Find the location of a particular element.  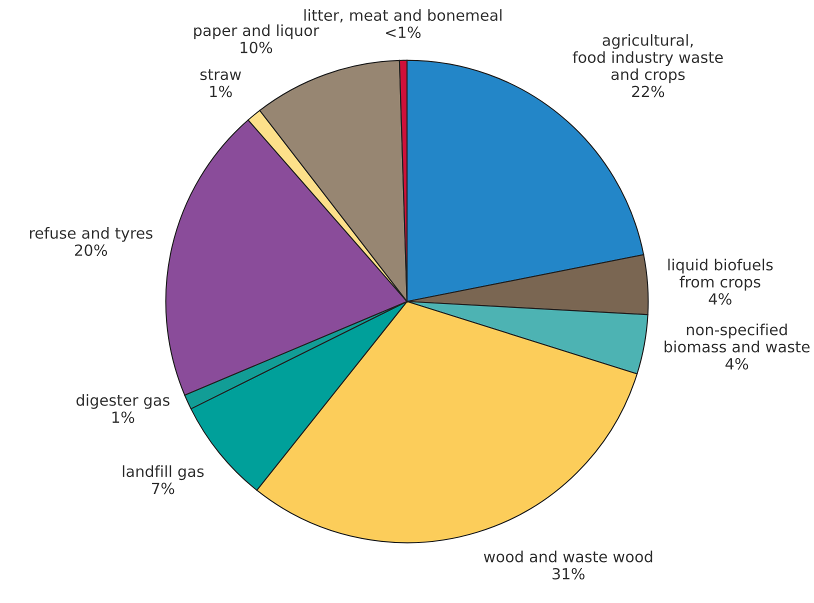

slice-label: wood and waste wood is located at coordinates (568, 556).